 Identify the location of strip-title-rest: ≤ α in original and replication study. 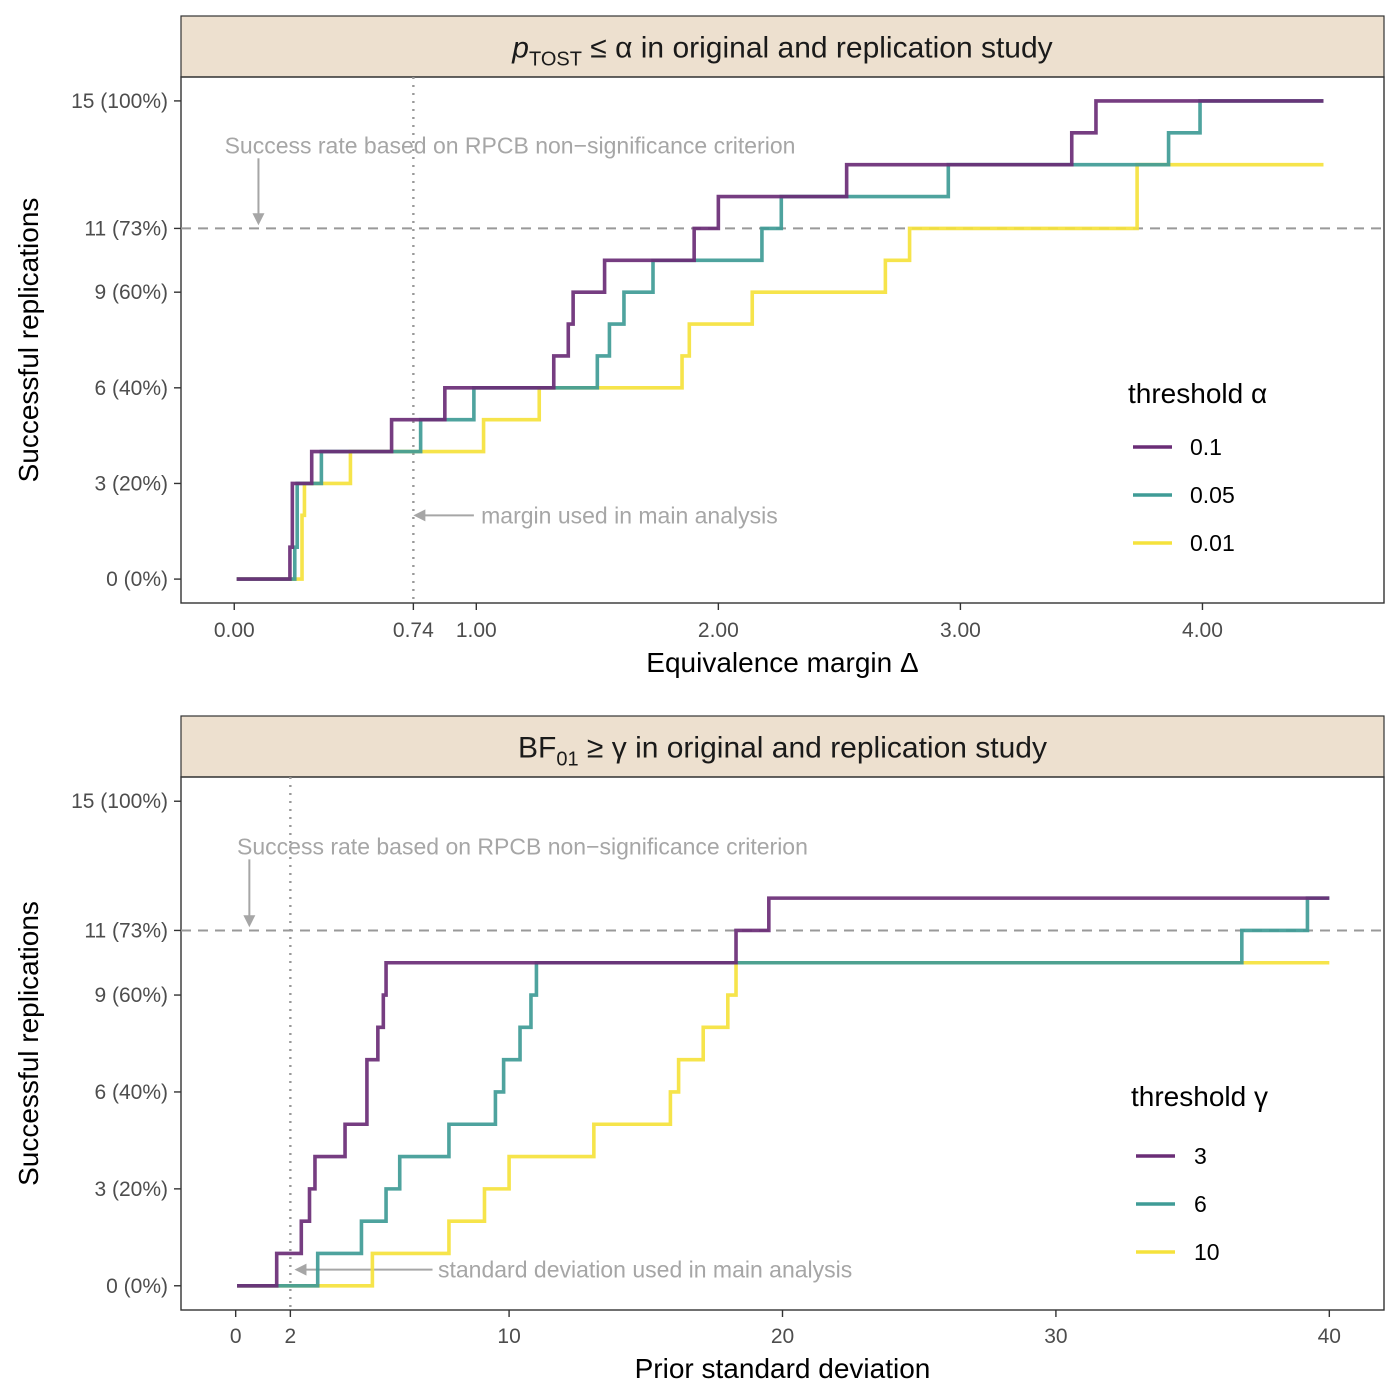
(817, 48).